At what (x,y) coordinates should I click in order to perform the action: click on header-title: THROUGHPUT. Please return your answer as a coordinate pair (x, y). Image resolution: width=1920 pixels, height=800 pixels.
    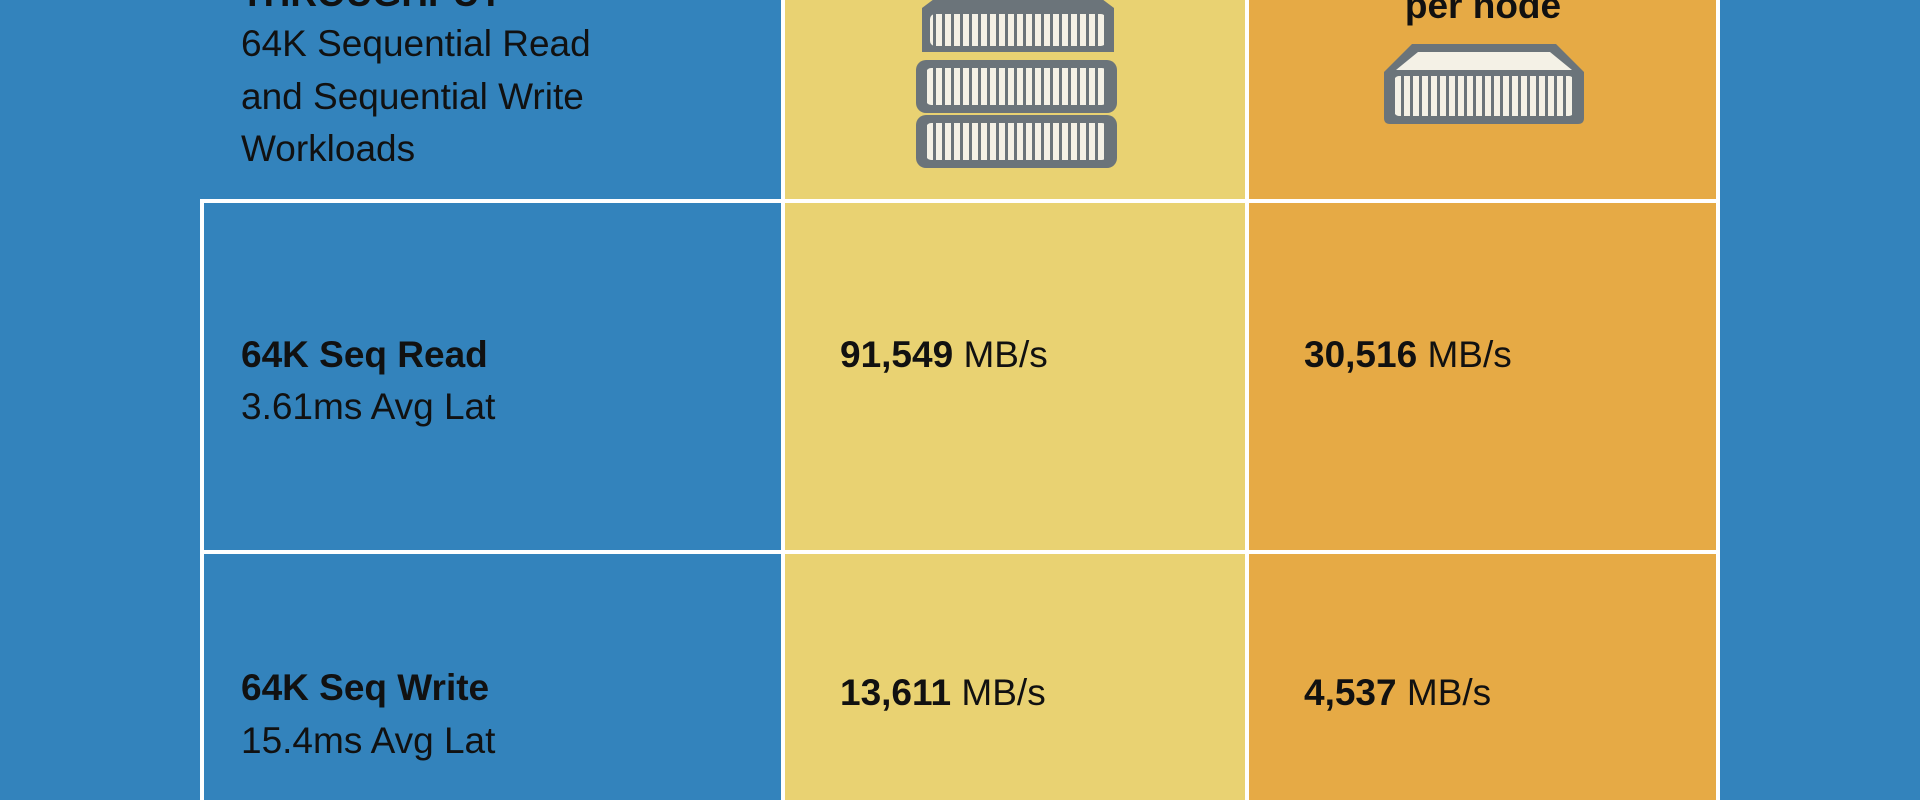
    Looking at the image, I should click on (371, 10).